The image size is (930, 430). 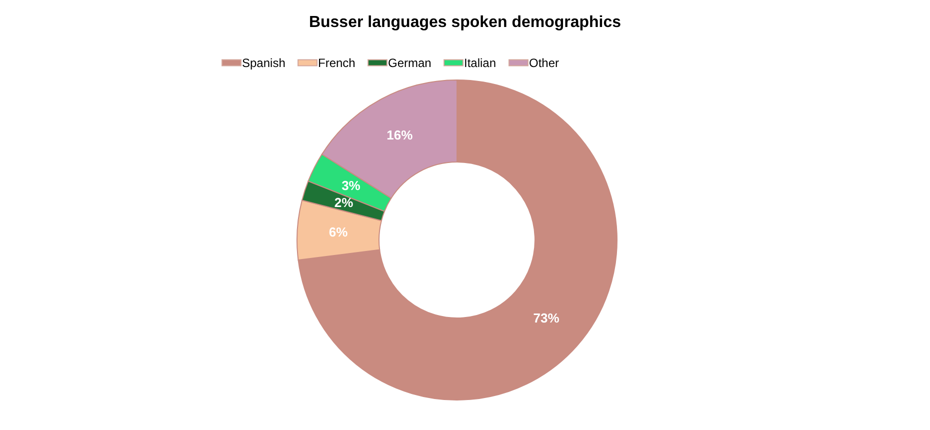 What do you see at coordinates (544, 63) in the screenshot?
I see `legend-label: Other` at bounding box center [544, 63].